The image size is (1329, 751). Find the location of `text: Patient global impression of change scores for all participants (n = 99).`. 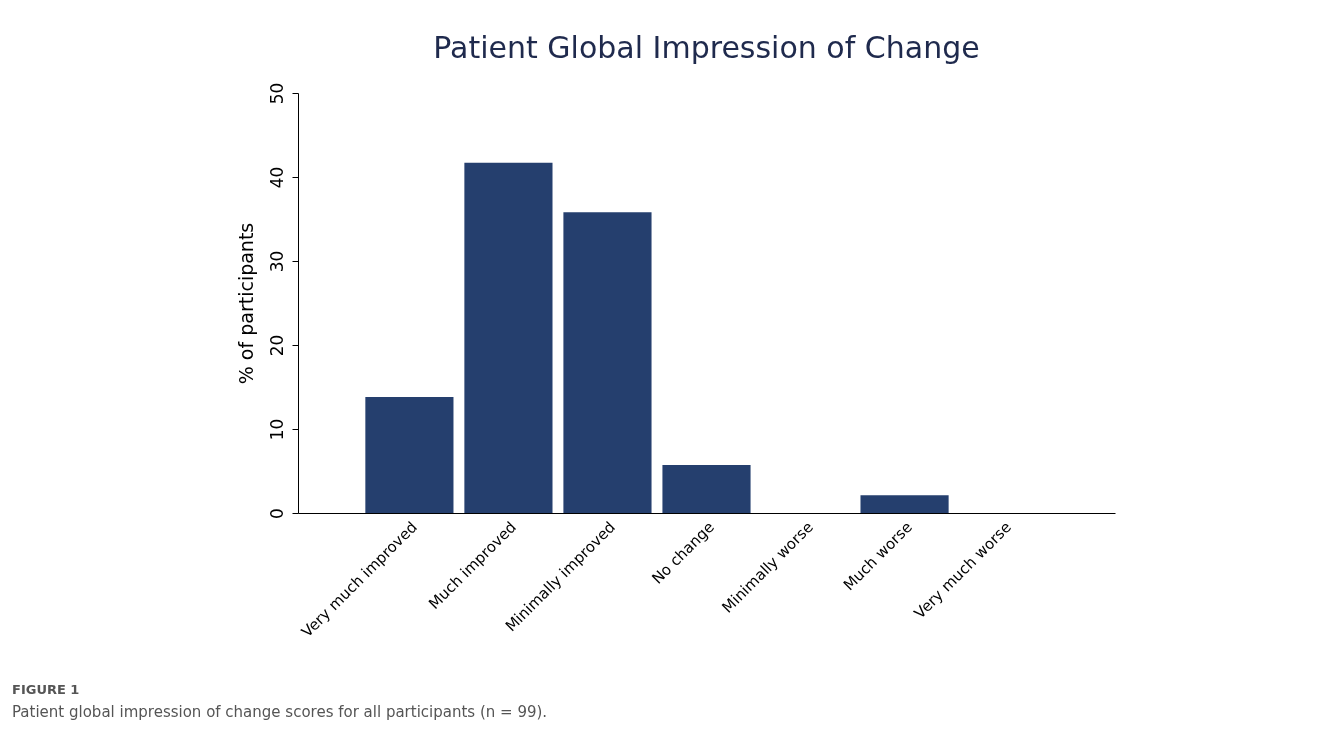

text: Patient global impression of change scores for all participants (n = 99). is located at coordinates (280, 712).